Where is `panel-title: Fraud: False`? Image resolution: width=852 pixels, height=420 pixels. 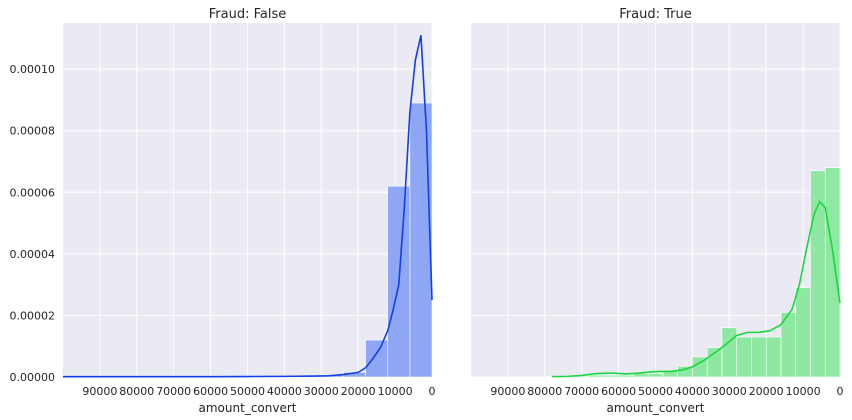
panel-title: Fraud: False is located at coordinates (247, 14).